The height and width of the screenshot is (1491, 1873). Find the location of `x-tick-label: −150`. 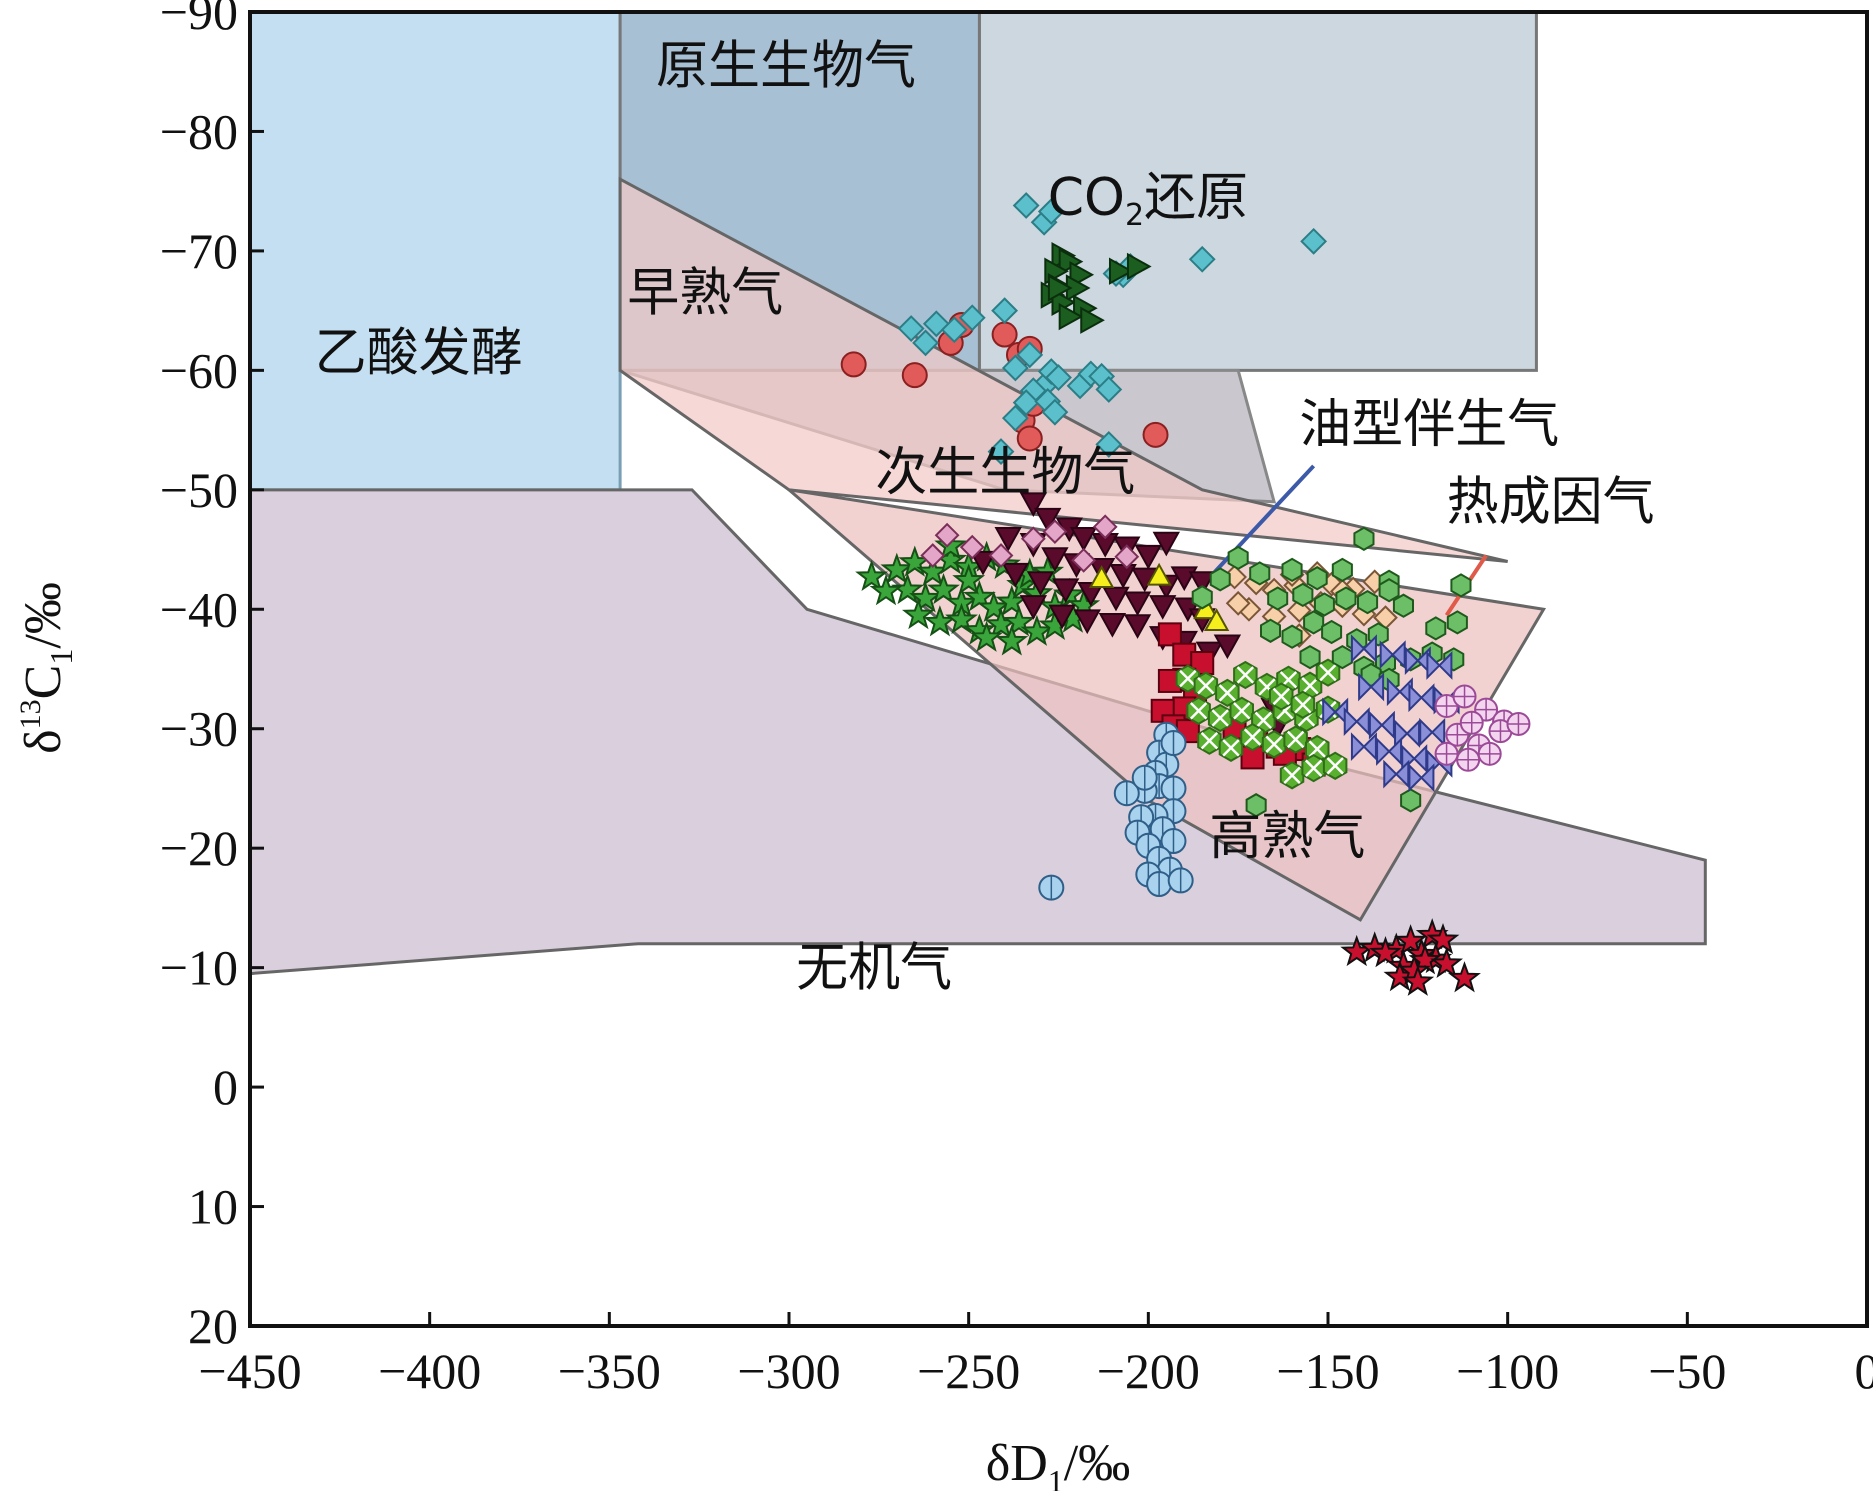

x-tick-label: −150 is located at coordinates (1327, 1371).